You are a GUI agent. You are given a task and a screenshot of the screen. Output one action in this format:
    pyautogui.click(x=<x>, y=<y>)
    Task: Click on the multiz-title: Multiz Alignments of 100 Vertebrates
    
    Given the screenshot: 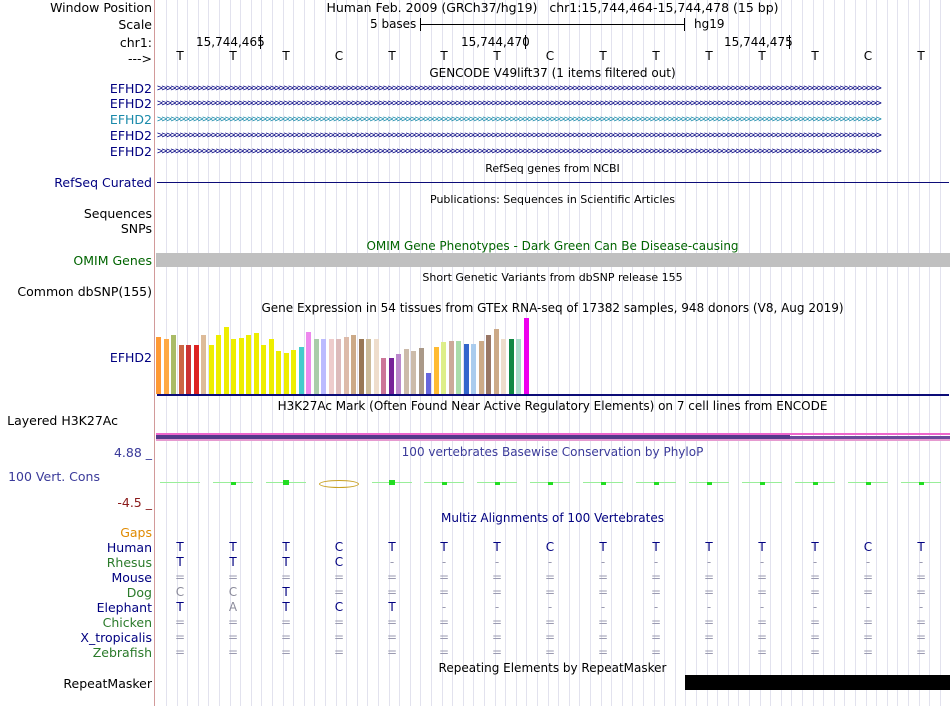 What is the action you would take?
    pyautogui.click(x=552, y=518)
    